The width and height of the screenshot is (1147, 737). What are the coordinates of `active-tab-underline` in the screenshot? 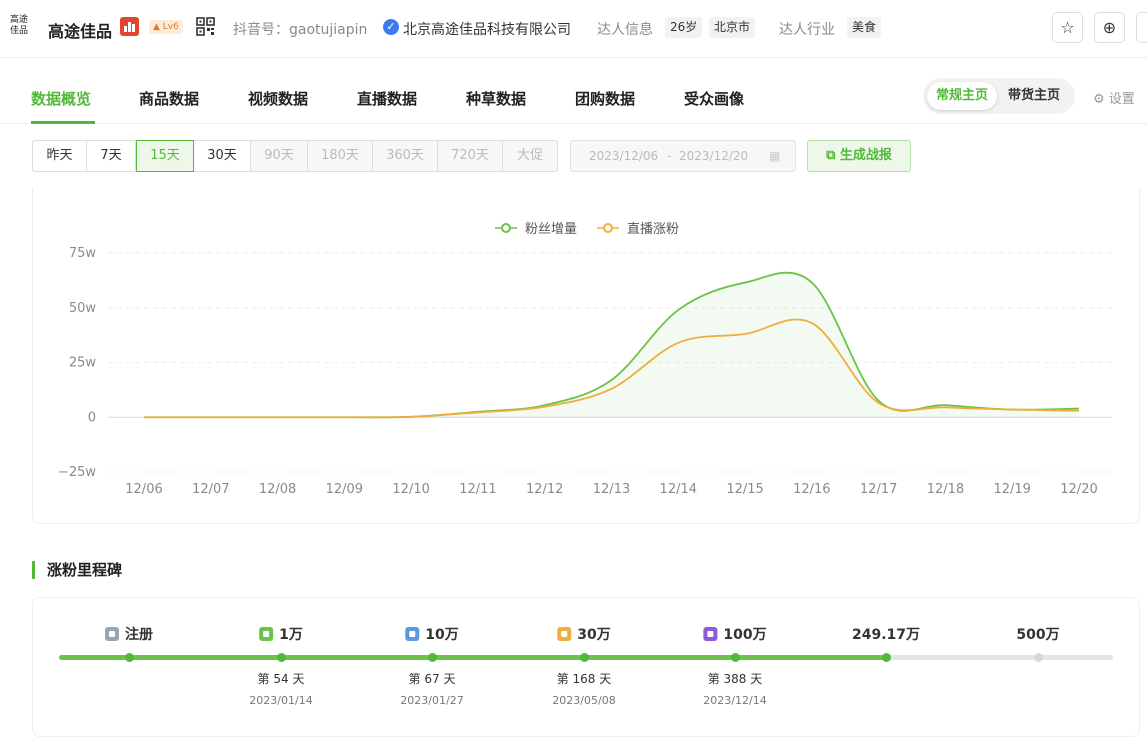 It's located at (63, 122).